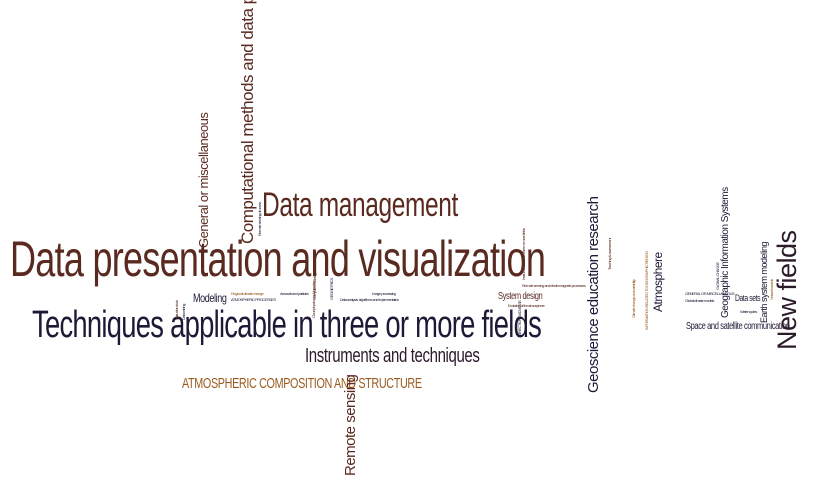  What do you see at coordinates (787, 290) in the screenshot?
I see `word-new-fields: New fields` at bounding box center [787, 290].